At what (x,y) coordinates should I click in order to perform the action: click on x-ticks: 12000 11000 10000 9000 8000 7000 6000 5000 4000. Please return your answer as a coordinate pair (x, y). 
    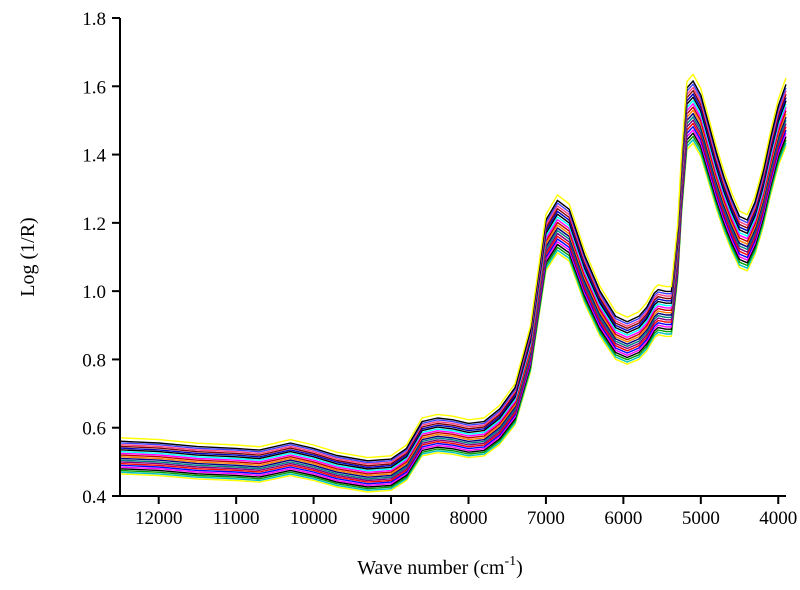
    Looking at the image, I should click on (466, 512).